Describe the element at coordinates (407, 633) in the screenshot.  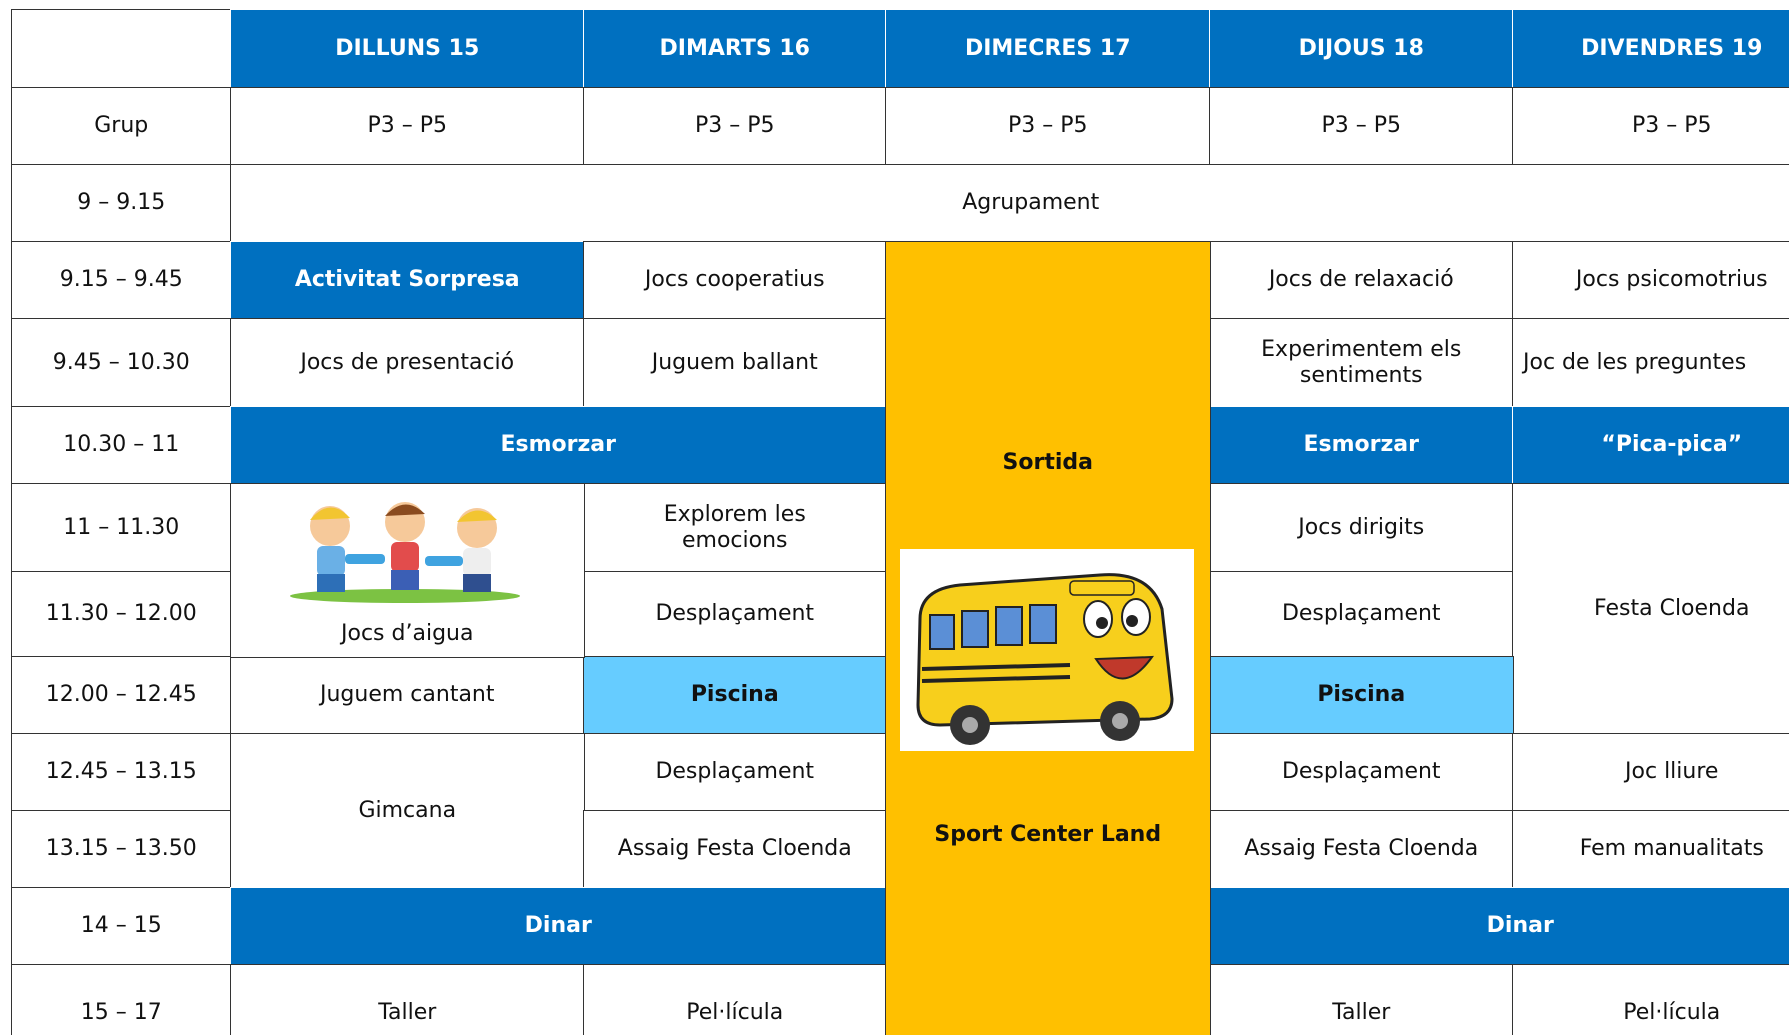
I see `activity-text: Jocs d’aigua` at that location.